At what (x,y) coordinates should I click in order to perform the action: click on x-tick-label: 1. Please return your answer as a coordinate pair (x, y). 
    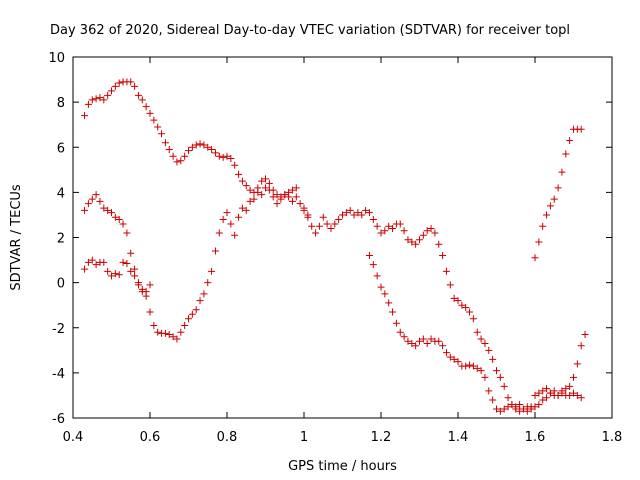
    Looking at the image, I should click on (304, 437).